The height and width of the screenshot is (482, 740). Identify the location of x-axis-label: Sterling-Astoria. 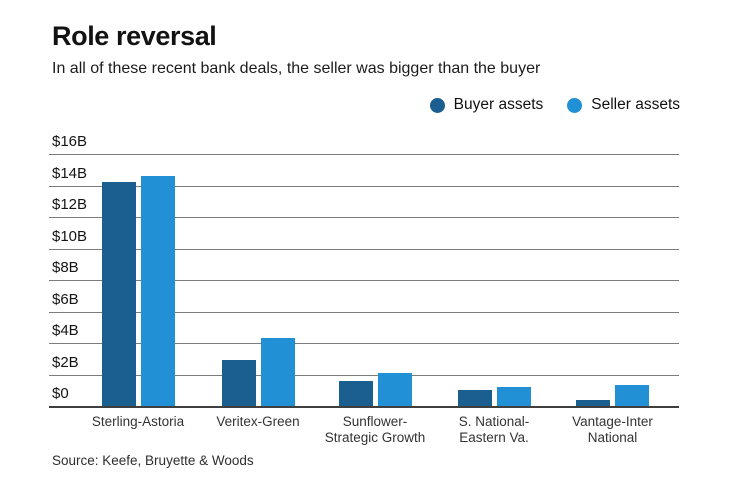
(138, 421).